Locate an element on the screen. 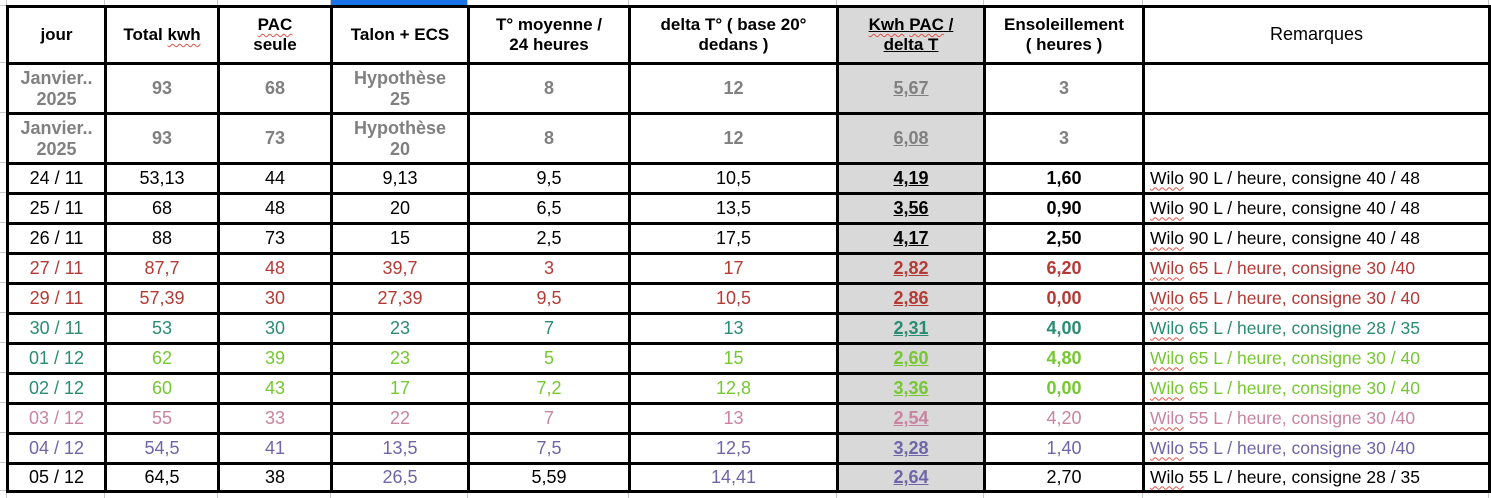 The image size is (1491, 498). cell-tmoy-row1: 8 is located at coordinates (549, 88).